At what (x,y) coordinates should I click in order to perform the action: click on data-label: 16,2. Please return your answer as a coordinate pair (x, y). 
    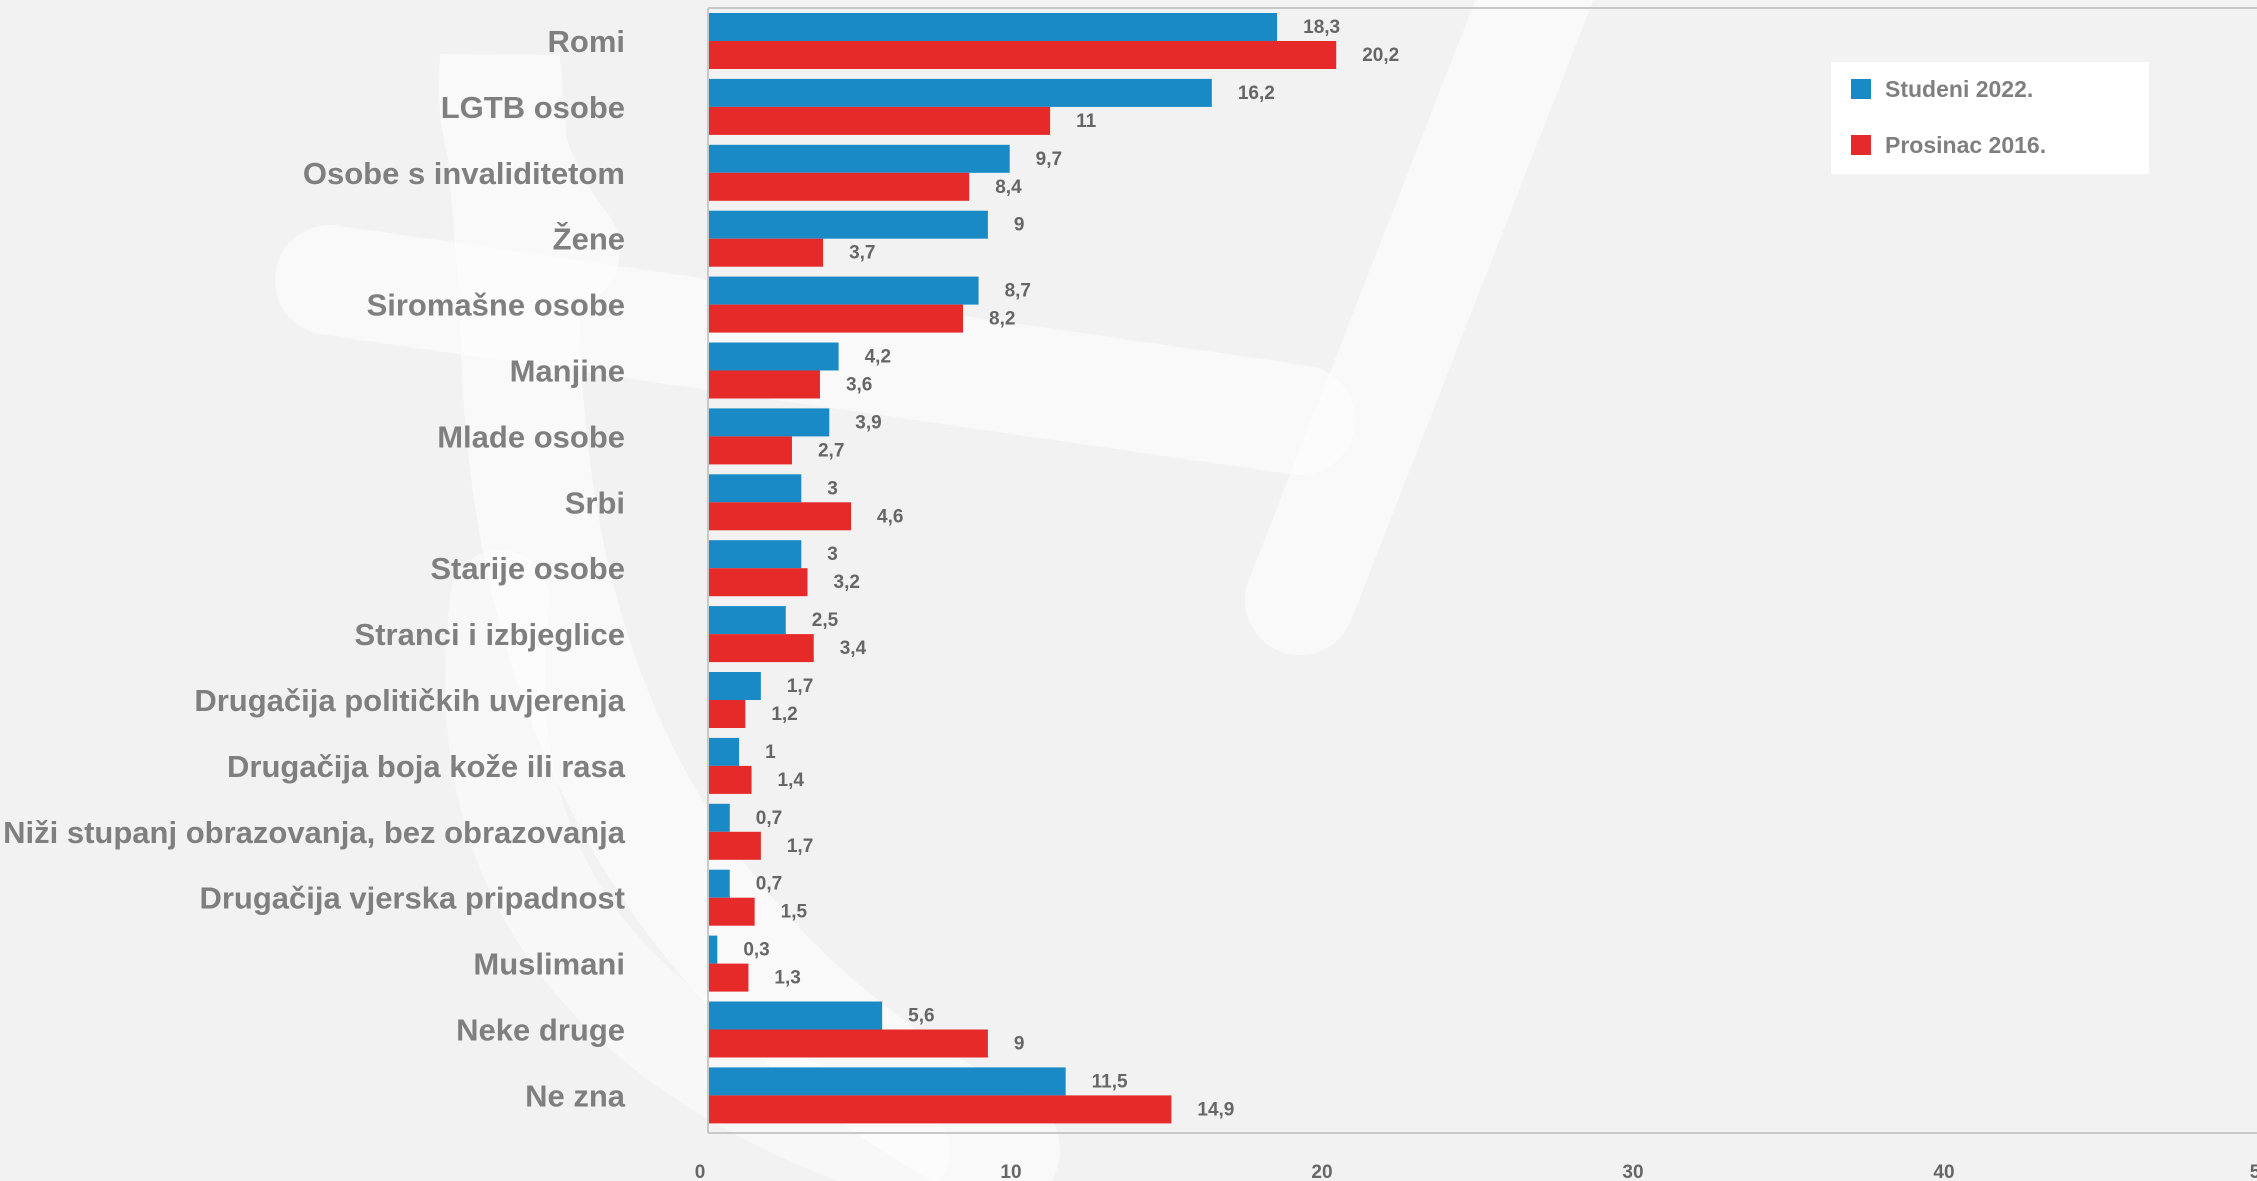
    Looking at the image, I should click on (1256, 93).